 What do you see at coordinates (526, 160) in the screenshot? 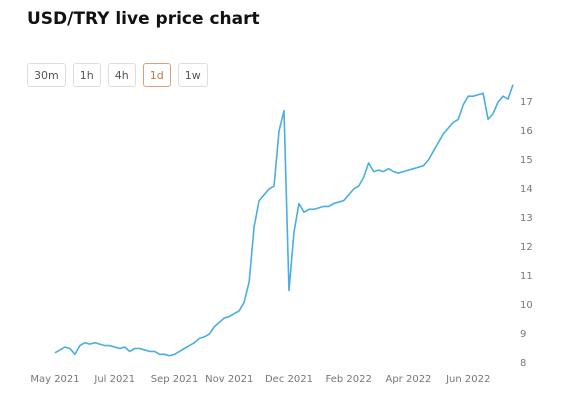
I see `y-tick-label: 15` at bounding box center [526, 160].